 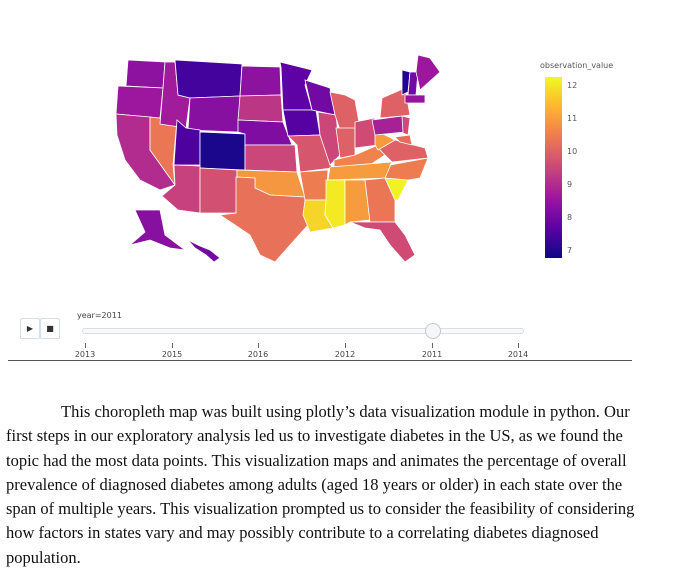 What do you see at coordinates (301, 123) in the screenshot?
I see `state-IA` at bounding box center [301, 123].